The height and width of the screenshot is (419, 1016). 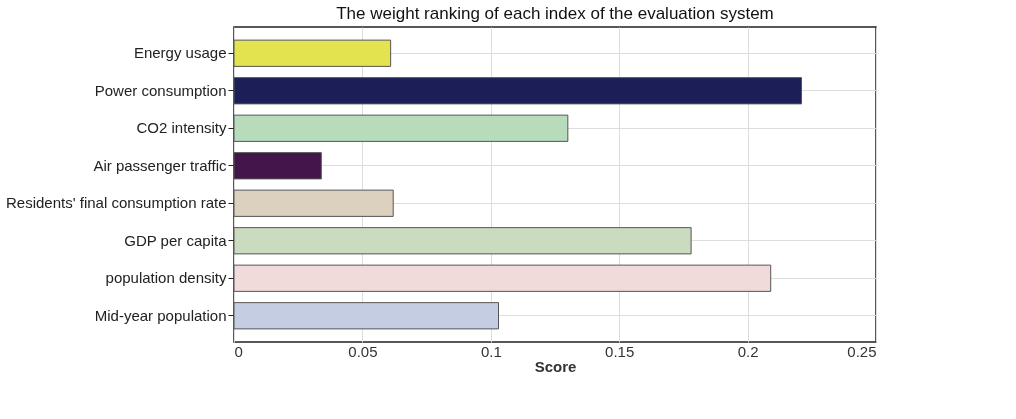 I want to click on x-axis-title: Score, so click(x=555, y=366).